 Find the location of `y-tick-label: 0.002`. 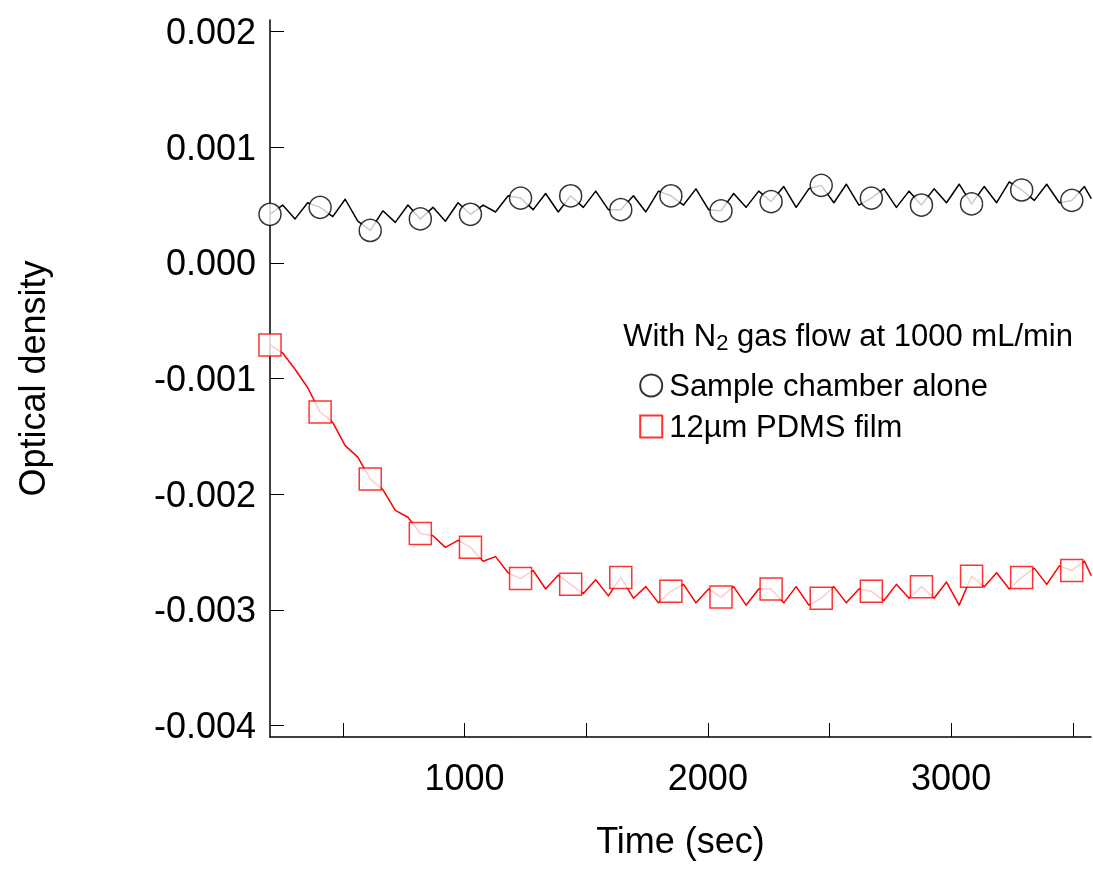

y-tick-label: 0.002 is located at coordinates (210, 32).